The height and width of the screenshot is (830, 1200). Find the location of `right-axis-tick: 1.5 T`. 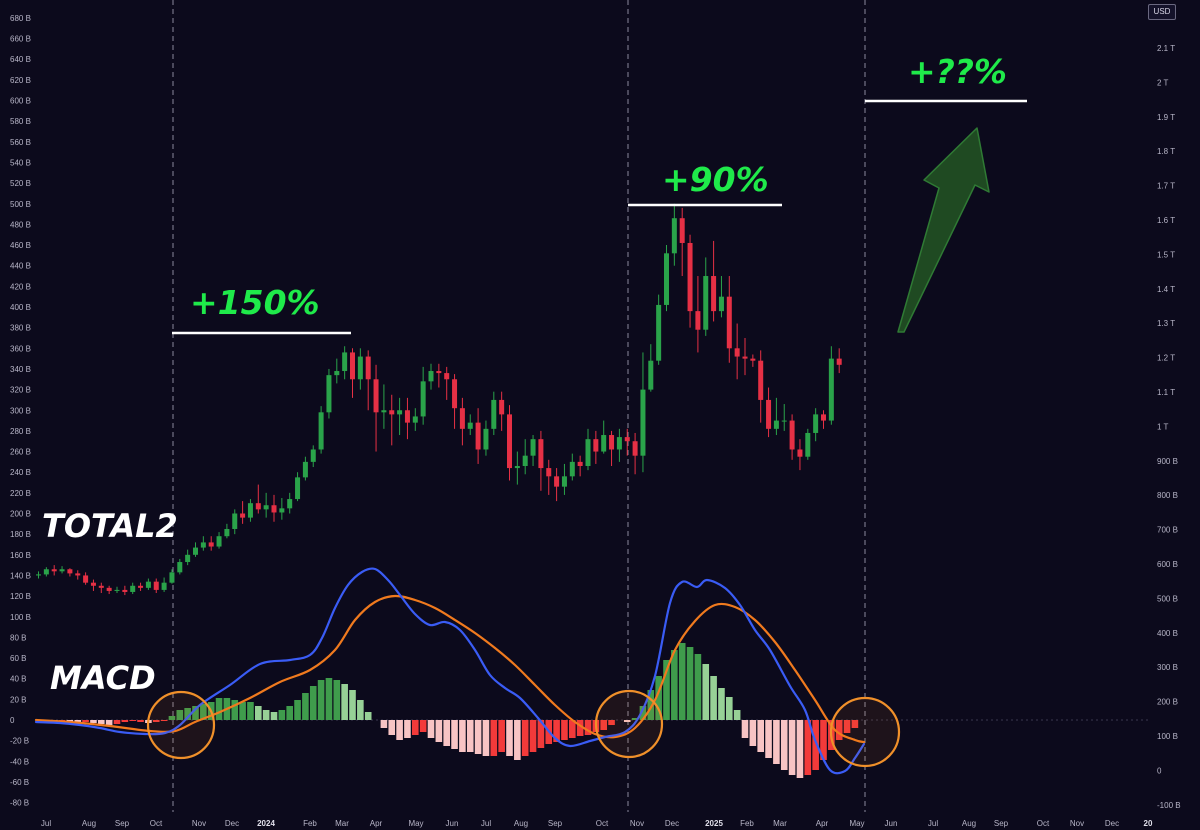

right-axis-tick: 1.5 T is located at coordinates (1166, 254).